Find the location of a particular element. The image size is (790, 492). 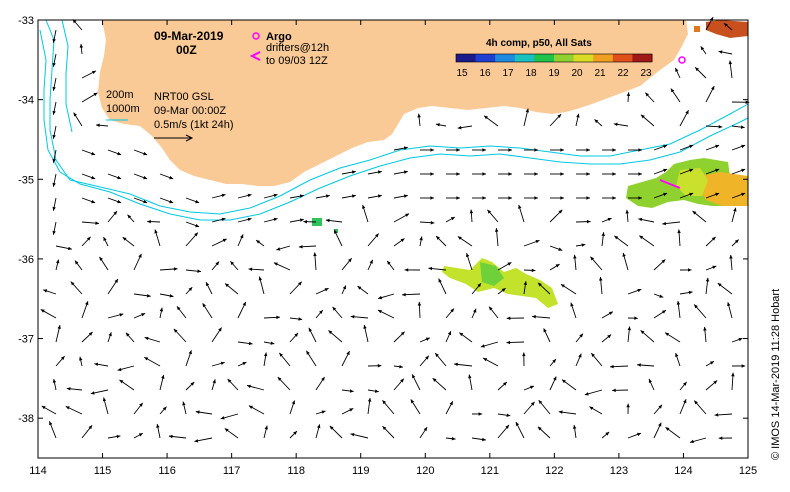

x-tick-label: 118 is located at coordinates (296, 471).